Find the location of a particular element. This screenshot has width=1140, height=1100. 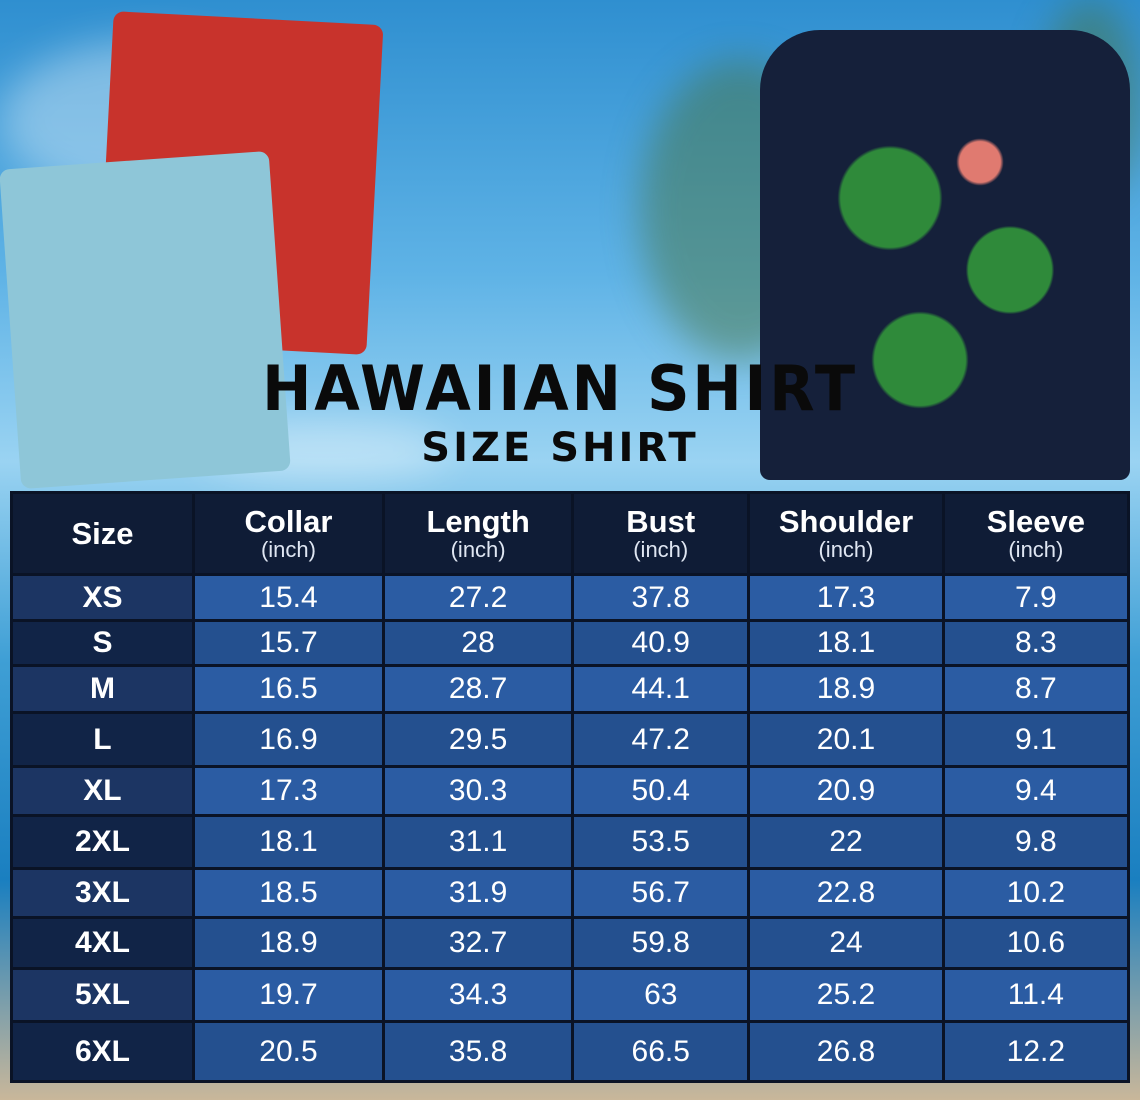

measurement-cell: 24 is located at coordinates (846, 943).